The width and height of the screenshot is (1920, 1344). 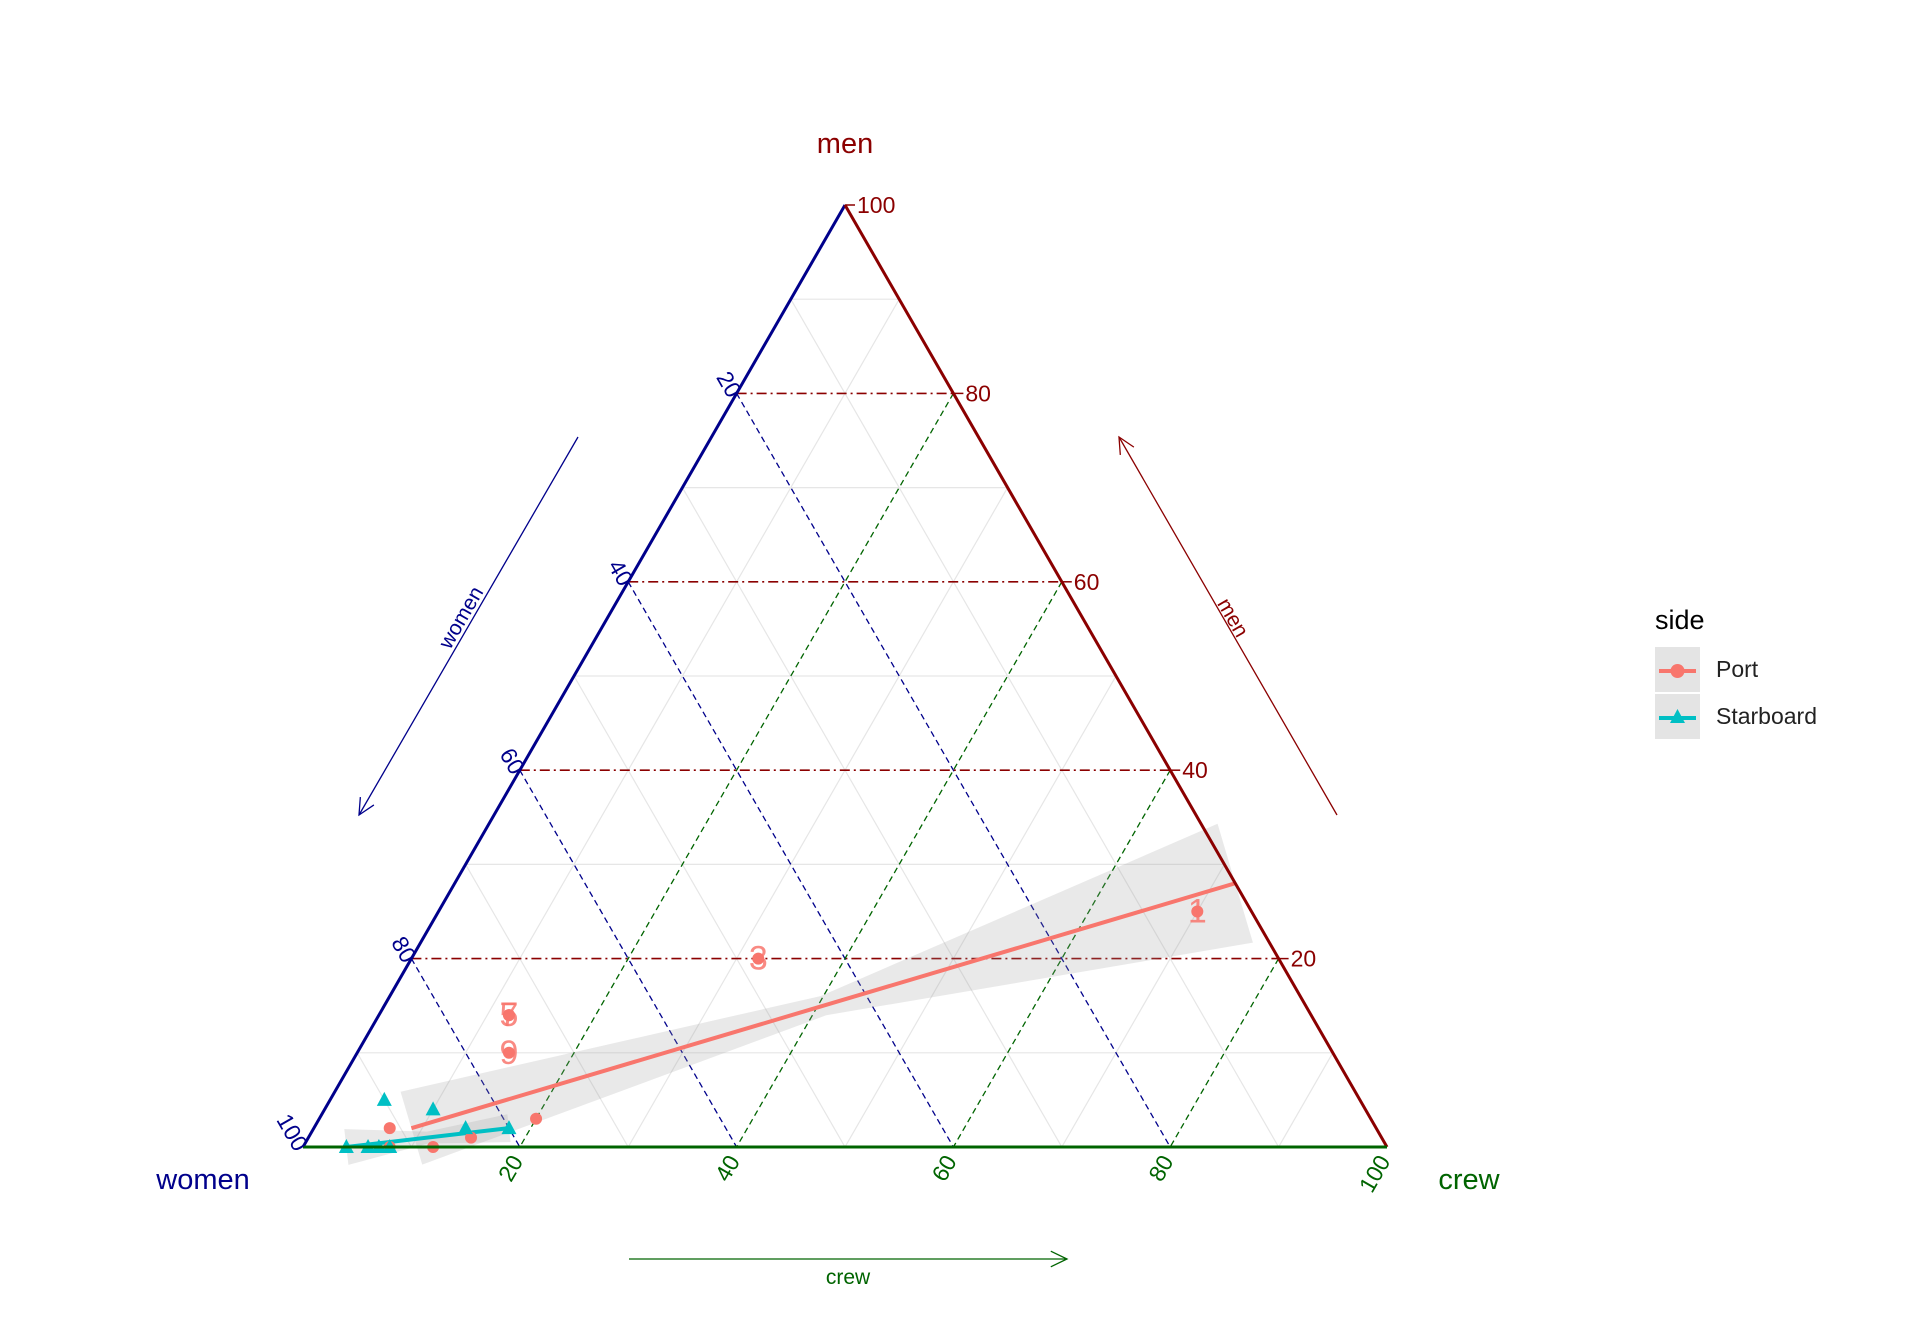 What do you see at coordinates (943, 1168) in the screenshot?
I see `crew-tick-label: 60` at bounding box center [943, 1168].